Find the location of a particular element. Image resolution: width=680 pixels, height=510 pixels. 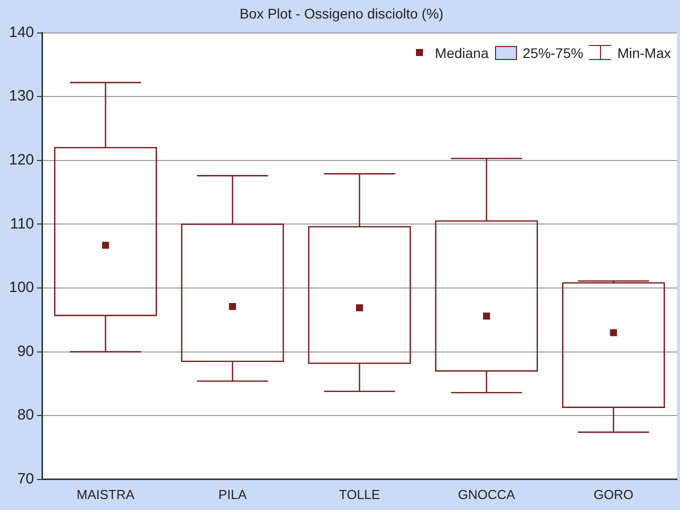

y-tick-label: 110 is located at coordinates (22, 223).